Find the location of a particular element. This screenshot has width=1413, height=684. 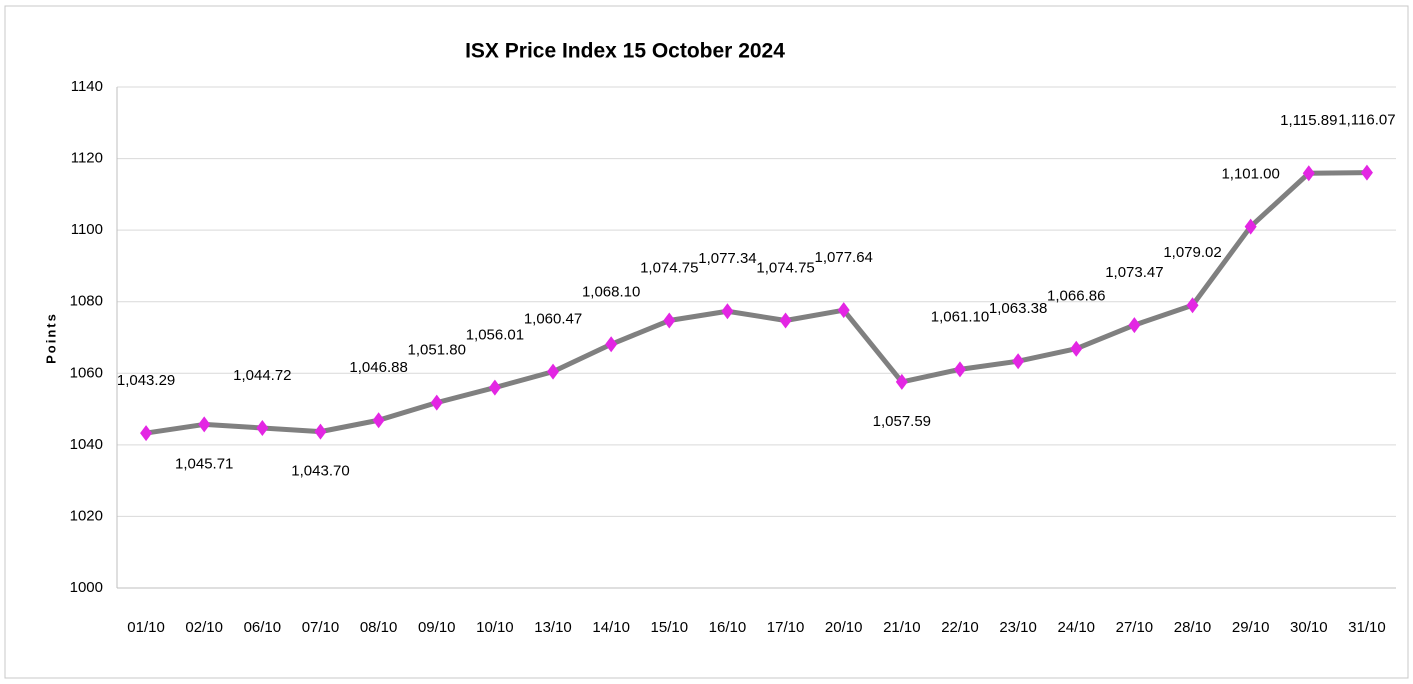

x-tick-label: 06/10 is located at coordinates (263, 627).